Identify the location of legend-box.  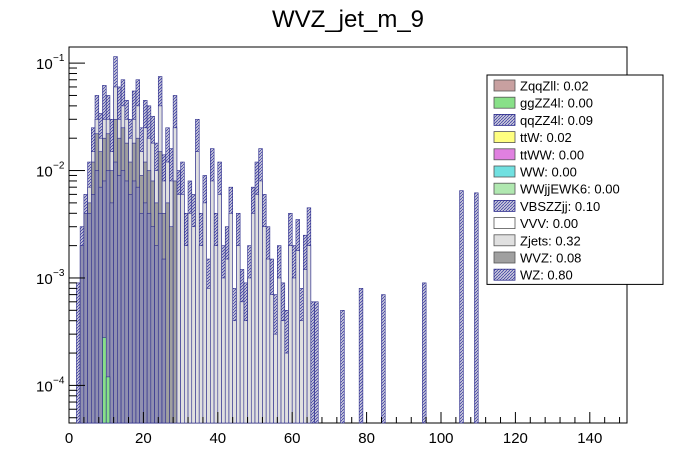
(575, 179).